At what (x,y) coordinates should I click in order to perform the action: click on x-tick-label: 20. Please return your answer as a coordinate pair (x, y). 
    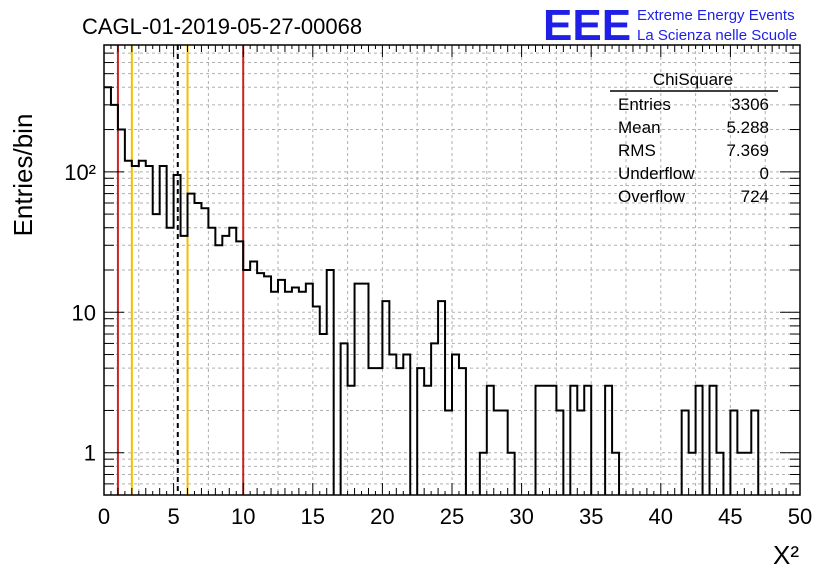
    Looking at the image, I should click on (382, 516).